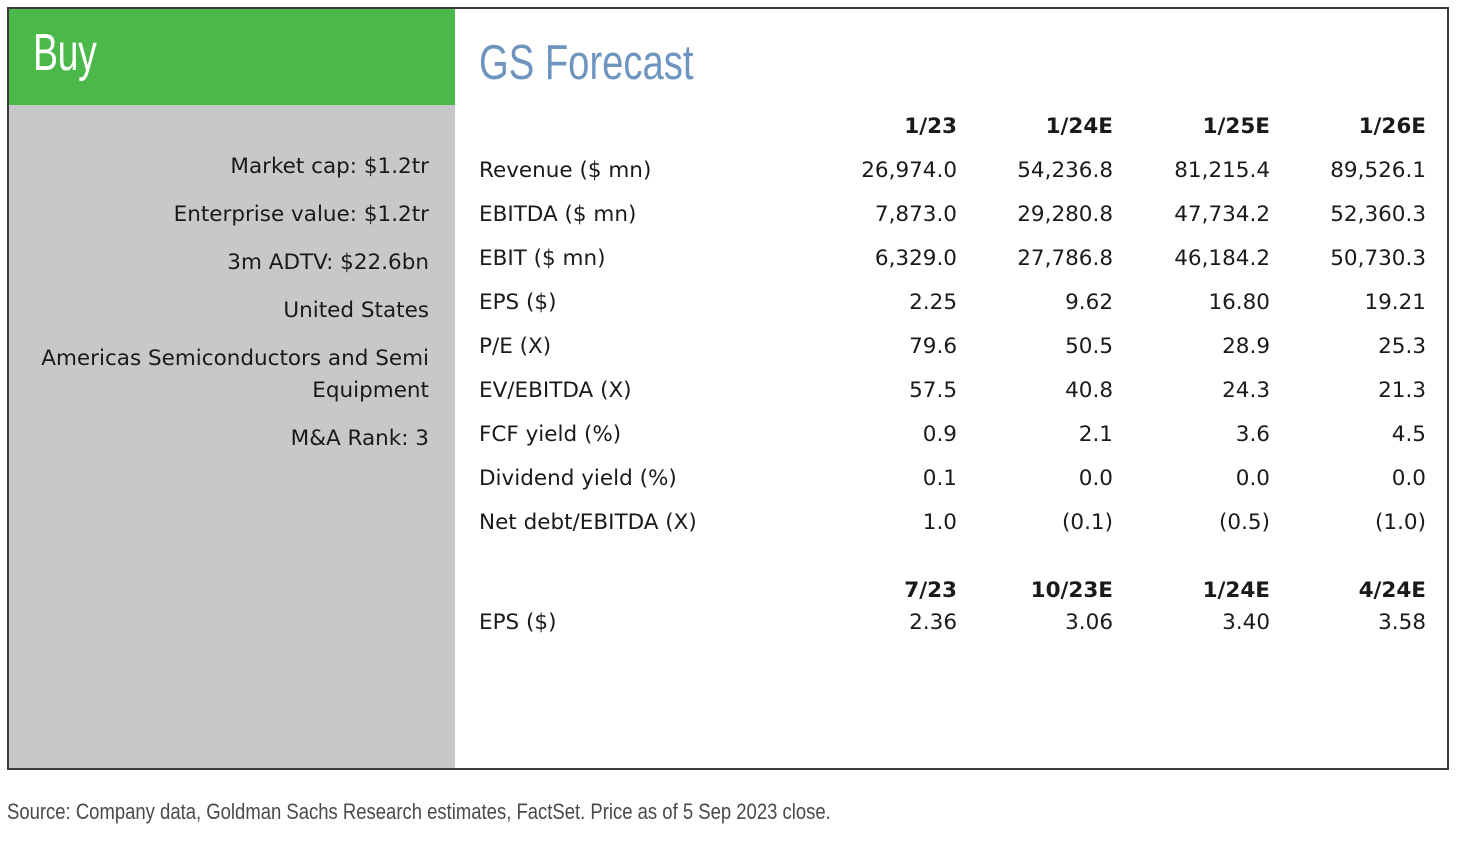 The width and height of the screenshot is (1458, 850). I want to click on table-row: FCF yield (%) 0.9 2.1 3.6 4.5, so click(953, 435).